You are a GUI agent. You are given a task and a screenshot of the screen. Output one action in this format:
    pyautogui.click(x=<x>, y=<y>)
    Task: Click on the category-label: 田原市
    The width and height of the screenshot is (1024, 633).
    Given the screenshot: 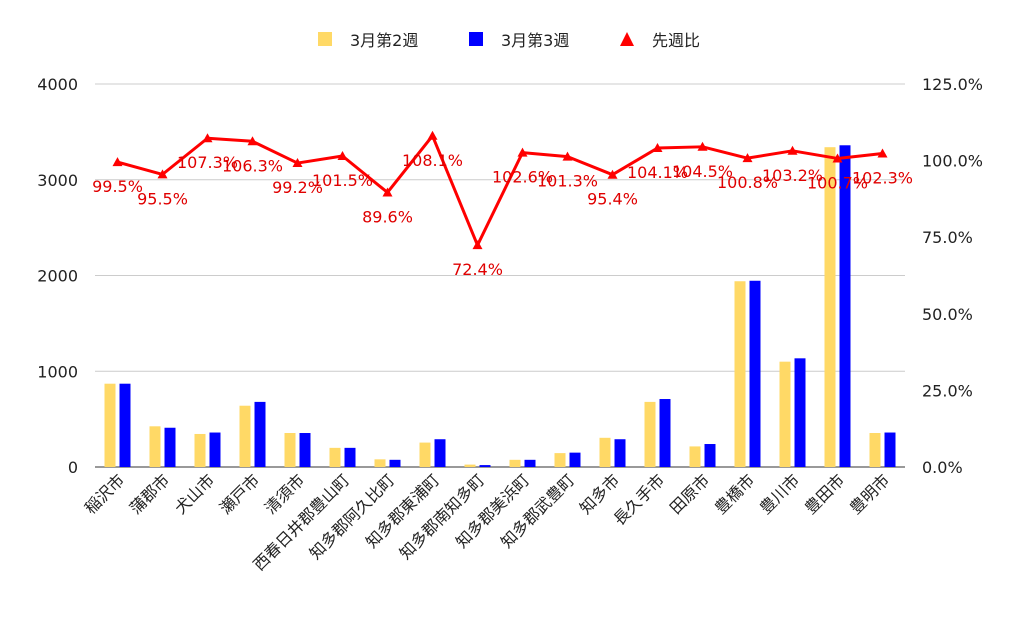 What is the action you would take?
    pyautogui.click(x=689, y=493)
    